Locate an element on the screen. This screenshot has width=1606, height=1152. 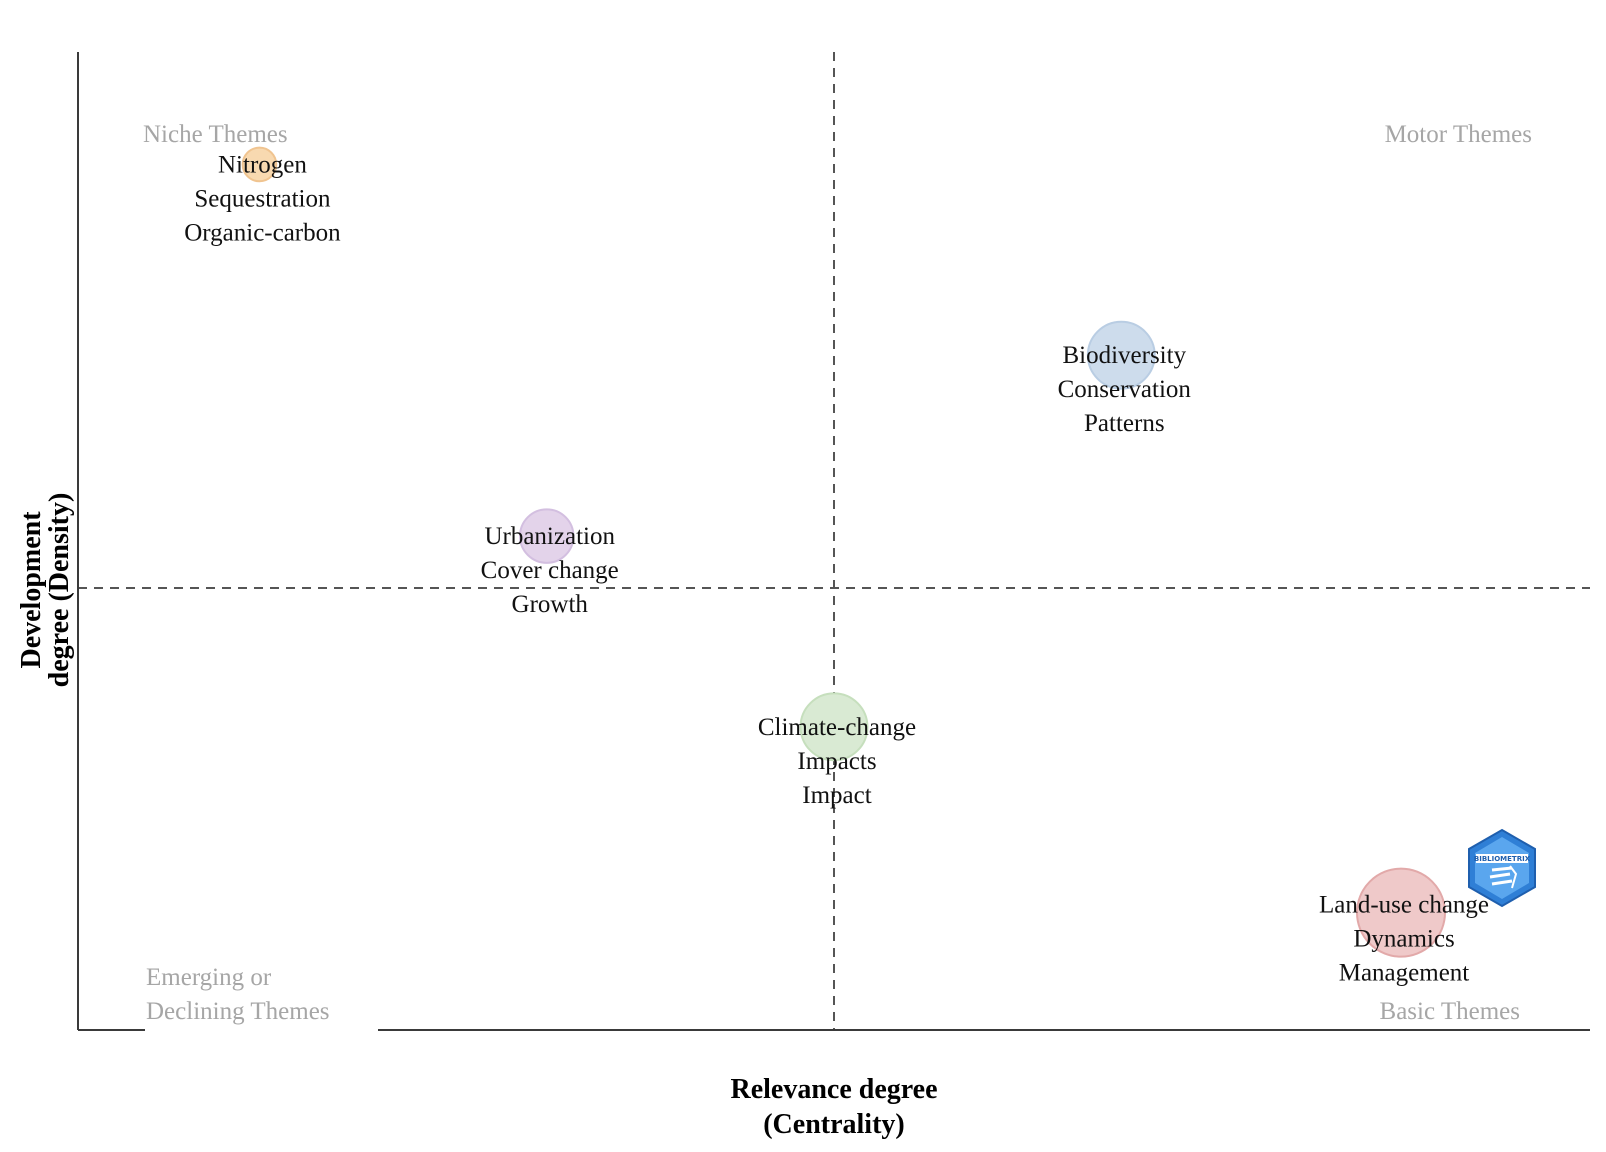
logo-lines-icon is located at coordinates (1501, 876).